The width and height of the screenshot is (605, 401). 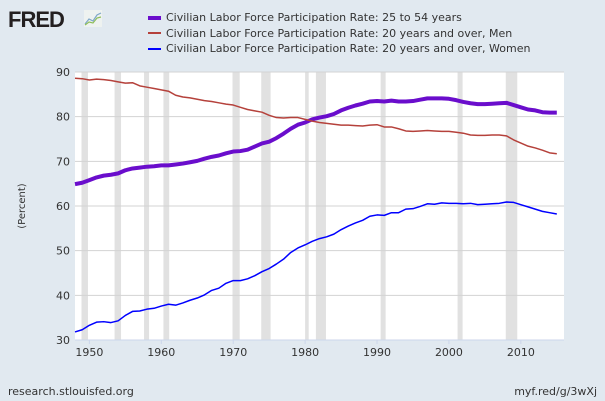 What do you see at coordinates (521, 352) in the screenshot?
I see `x-tick-label: 2010` at bounding box center [521, 352].